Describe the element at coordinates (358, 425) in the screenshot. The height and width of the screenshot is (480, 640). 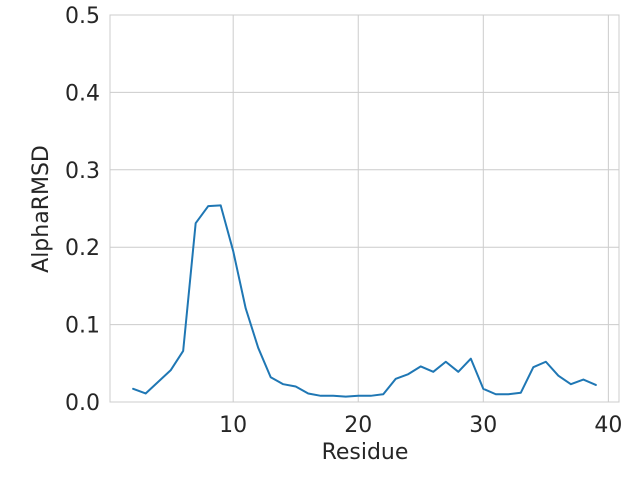
I see `x-tick-label: 20` at that location.